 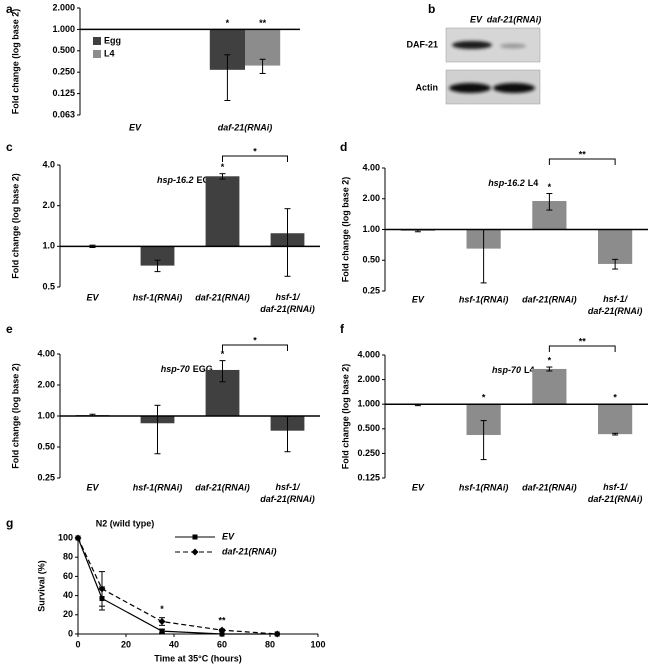 I want to click on y-tick-label: 2.0, so click(x=48, y=205).